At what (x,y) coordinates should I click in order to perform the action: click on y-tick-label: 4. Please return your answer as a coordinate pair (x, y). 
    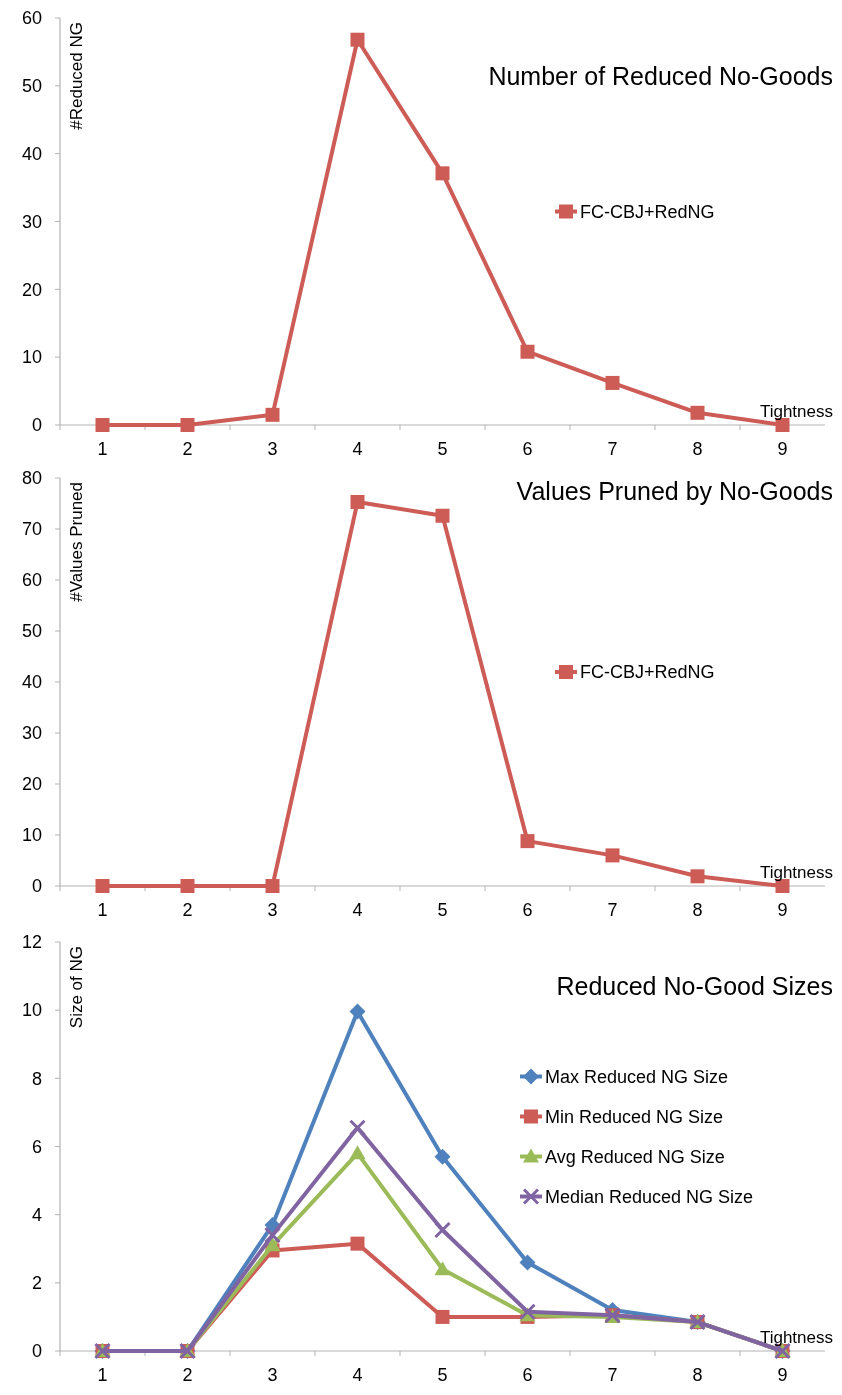
    Looking at the image, I should click on (36, 1214).